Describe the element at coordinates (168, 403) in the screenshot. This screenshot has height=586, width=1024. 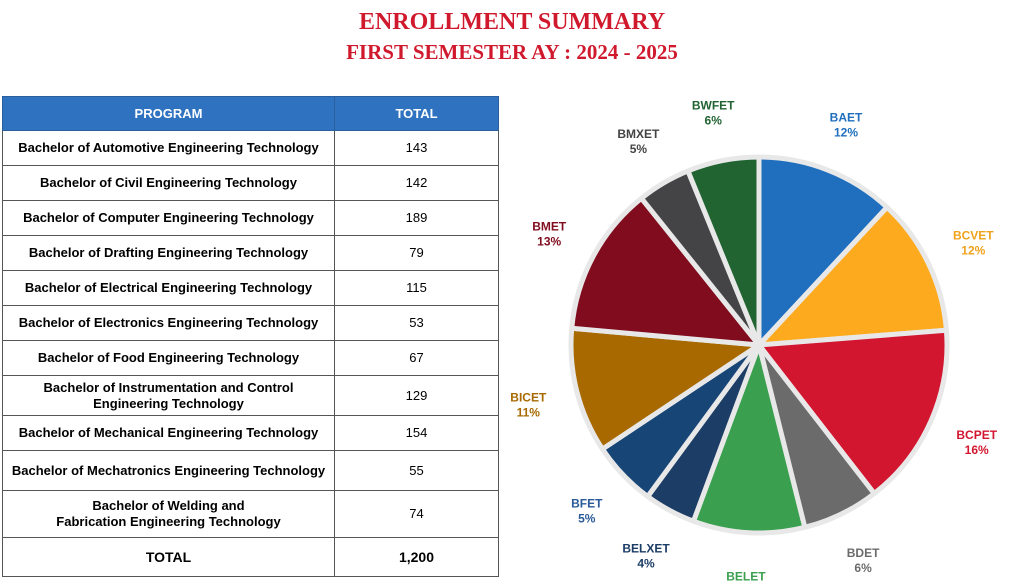
I see `program-name-line: Engineering Technology` at that location.